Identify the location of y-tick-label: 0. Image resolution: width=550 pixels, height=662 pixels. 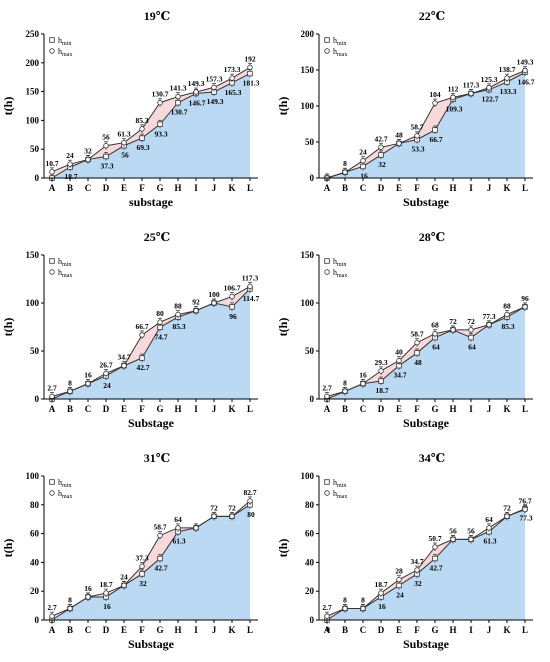
(312, 399).